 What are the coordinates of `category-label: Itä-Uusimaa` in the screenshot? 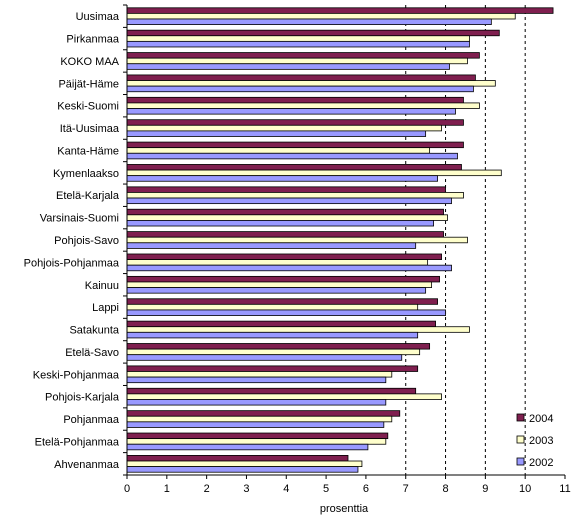 It's located at (90, 129).